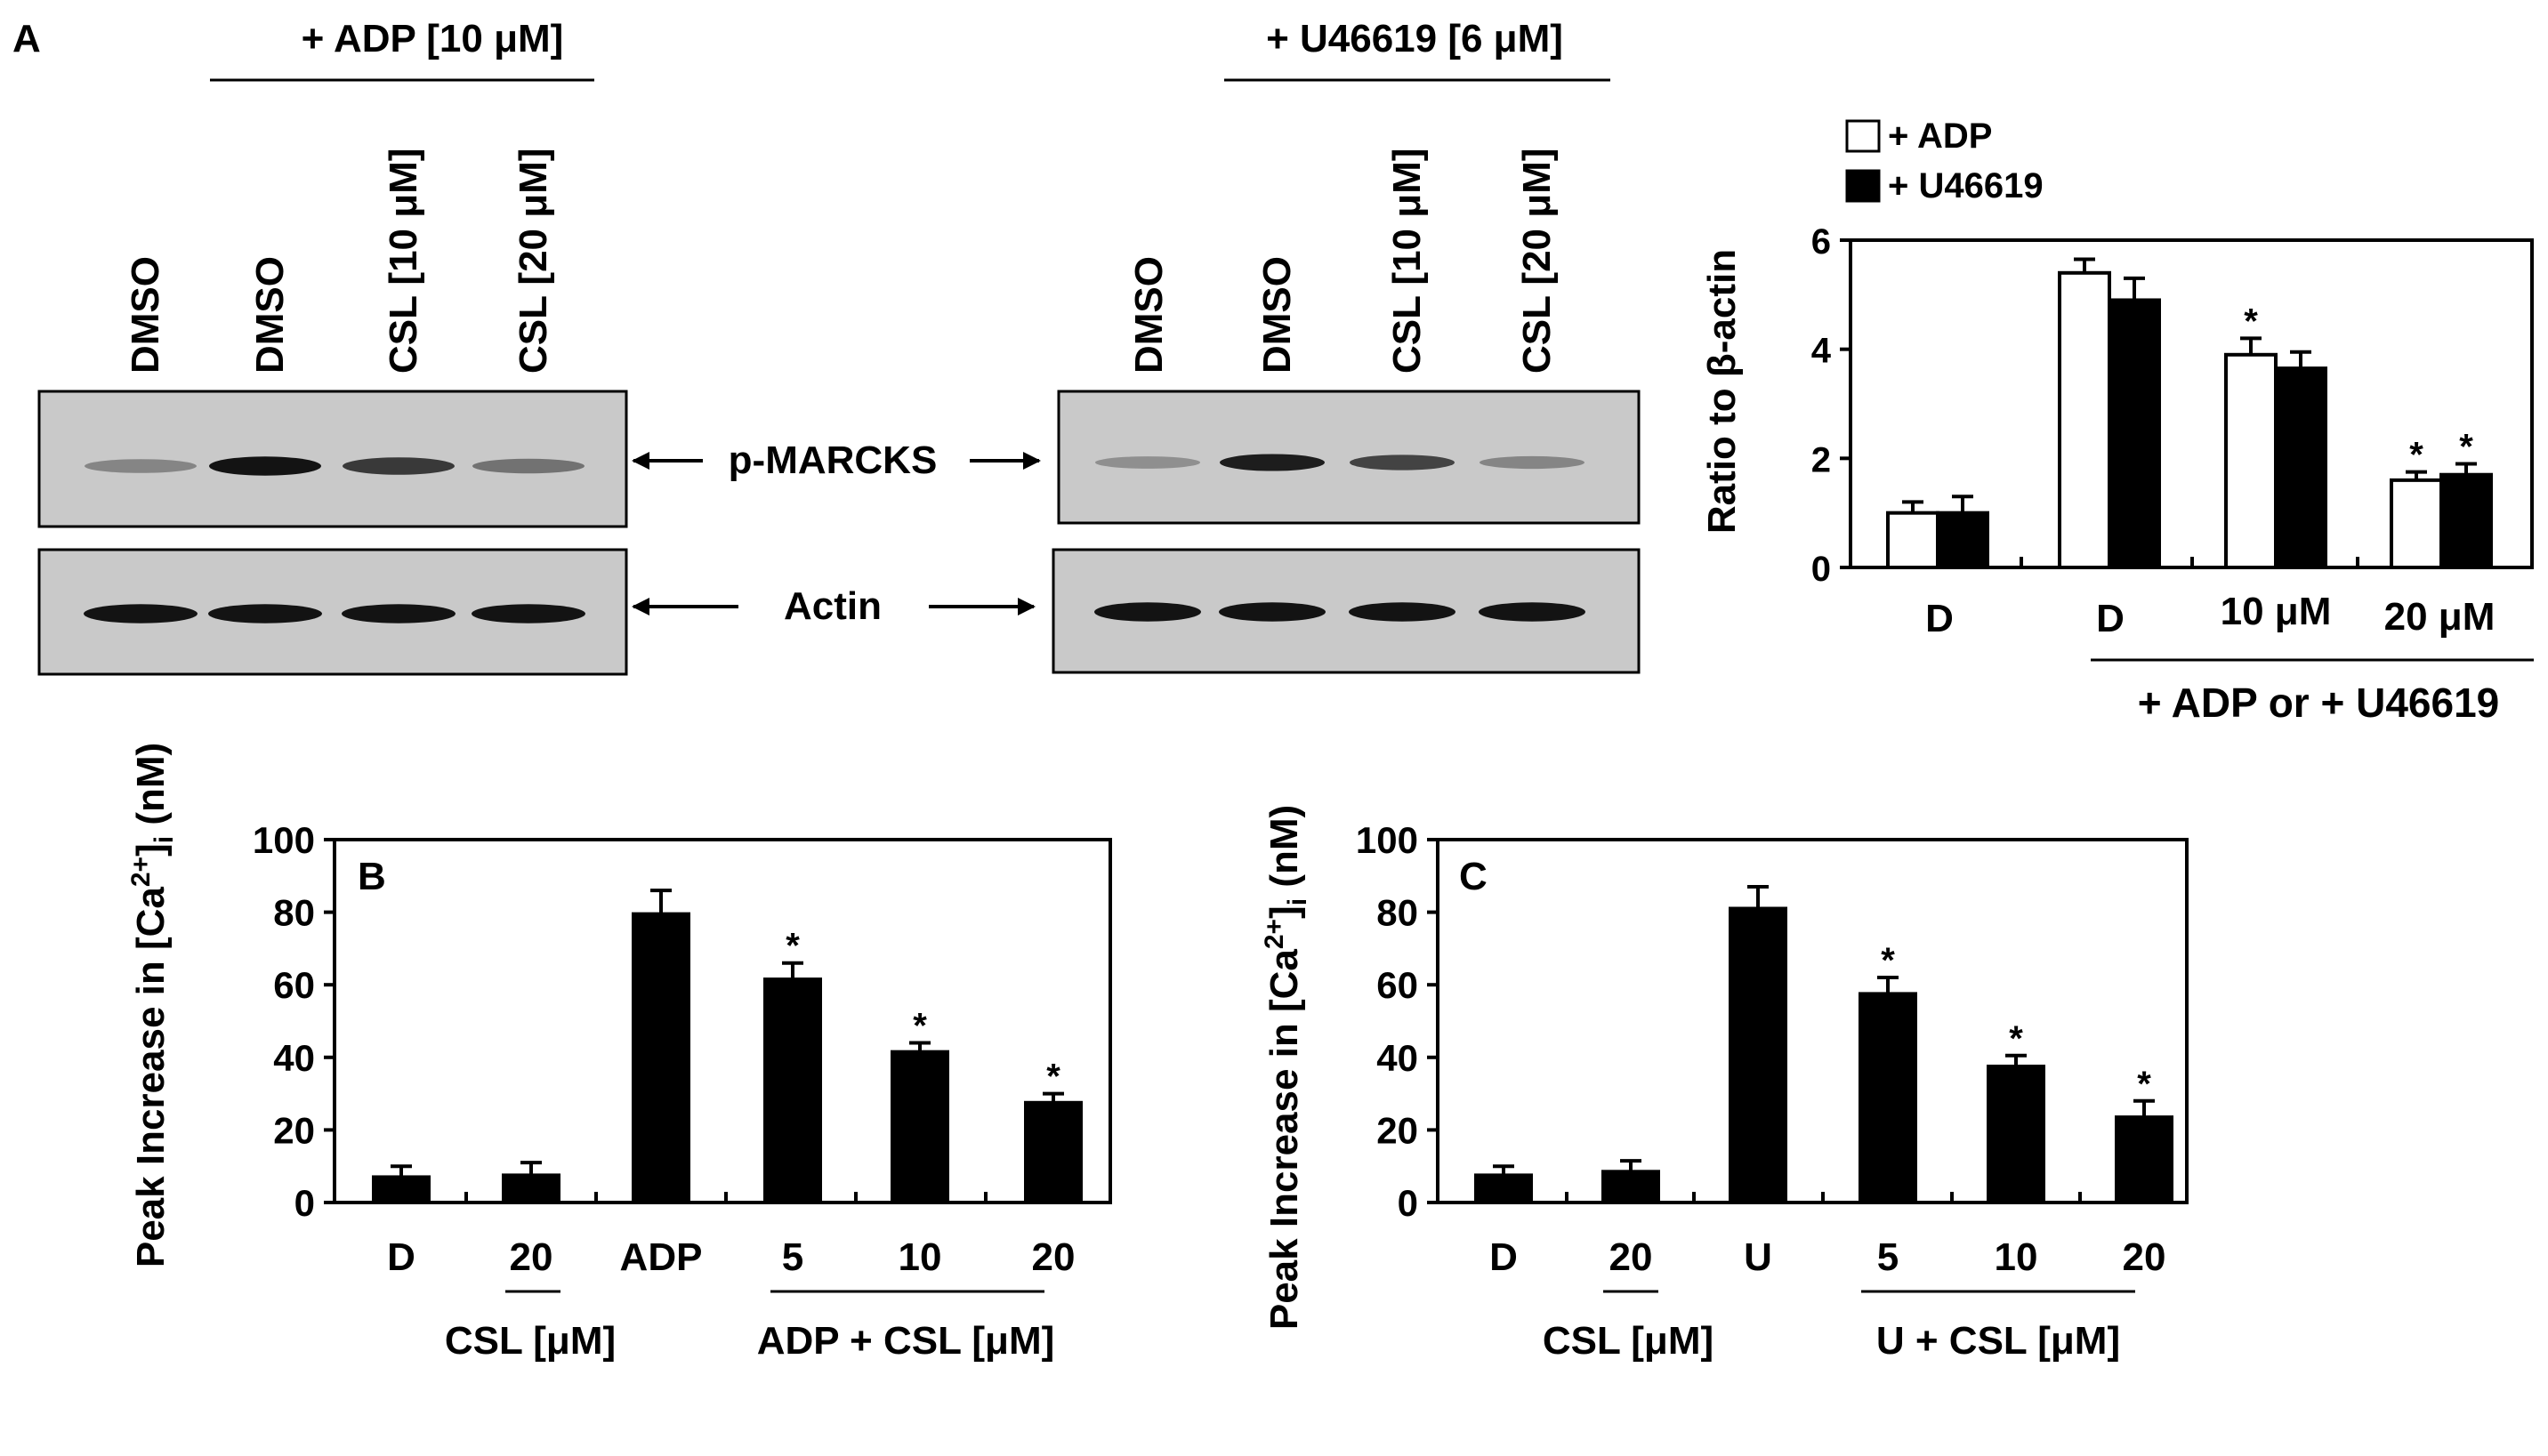 Image resolution: width=2548 pixels, height=1456 pixels. What do you see at coordinates (641, 606) in the screenshot?
I see `actin-left-arrowhead` at bounding box center [641, 606].